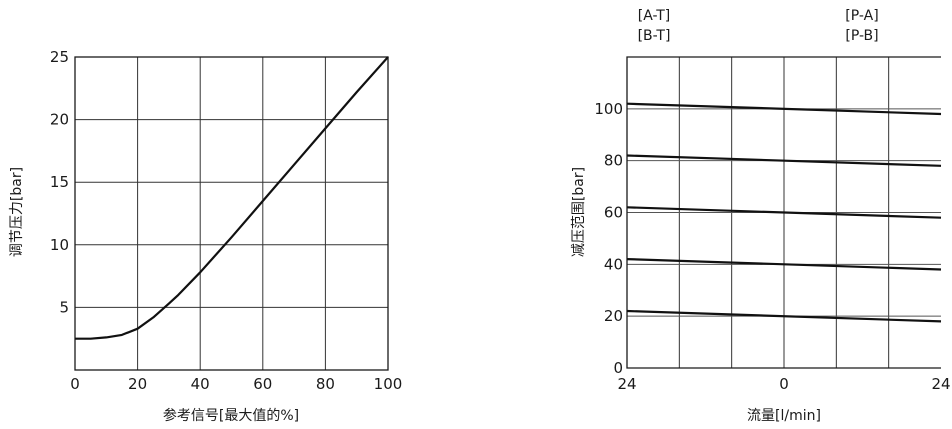  What do you see at coordinates (618, 368) in the screenshot?
I see `right-y-tick: 0` at bounding box center [618, 368].